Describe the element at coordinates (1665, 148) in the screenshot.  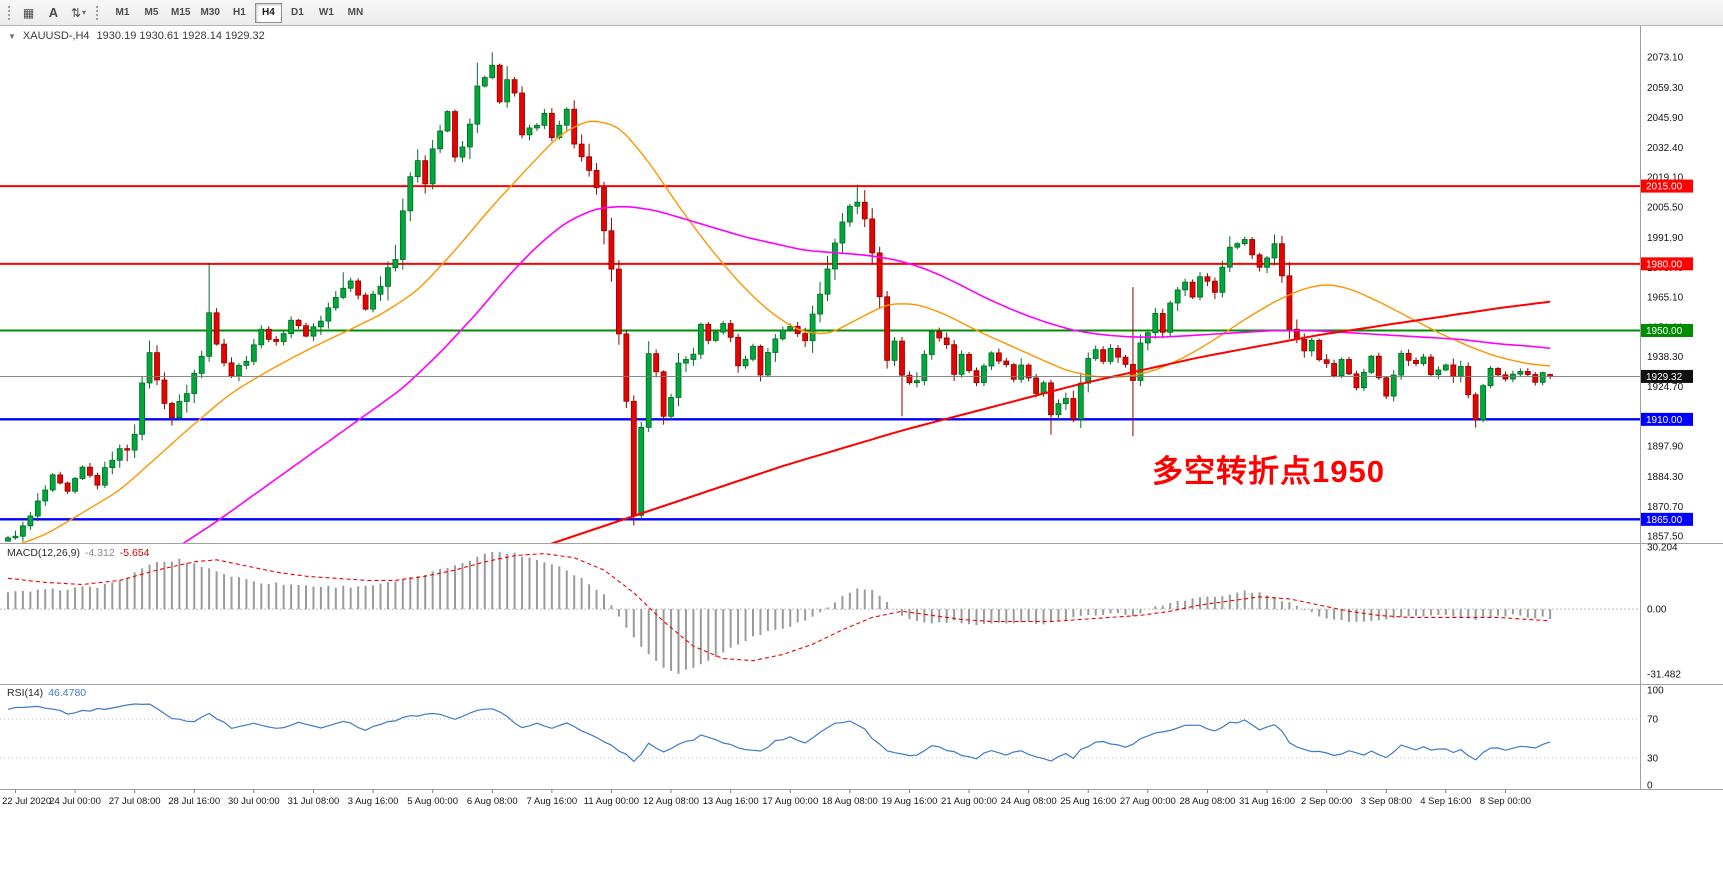
I see `svg-text: 2032.40` at that location.